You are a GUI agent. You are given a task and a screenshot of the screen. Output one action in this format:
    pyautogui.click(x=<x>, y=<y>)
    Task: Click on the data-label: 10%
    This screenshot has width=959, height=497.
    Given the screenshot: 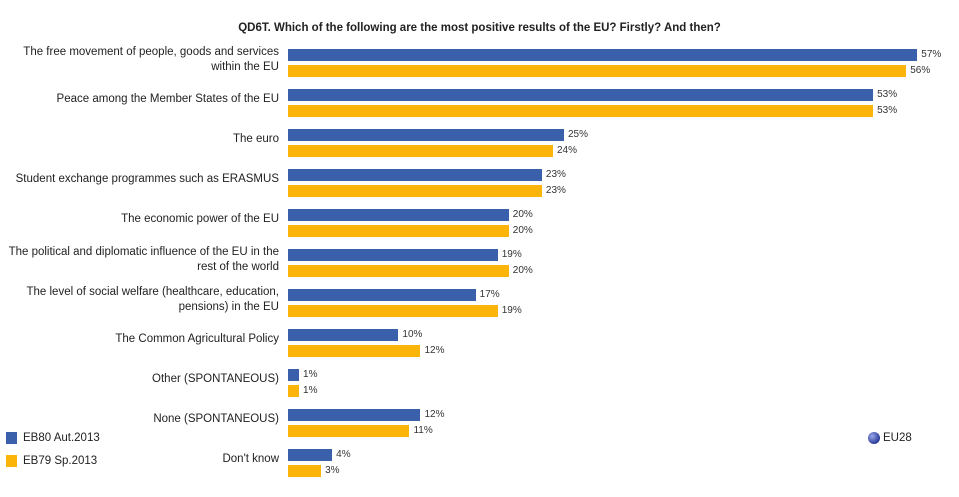 What is the action you would take?
    pyautogui.click(x=412, y=334)
    